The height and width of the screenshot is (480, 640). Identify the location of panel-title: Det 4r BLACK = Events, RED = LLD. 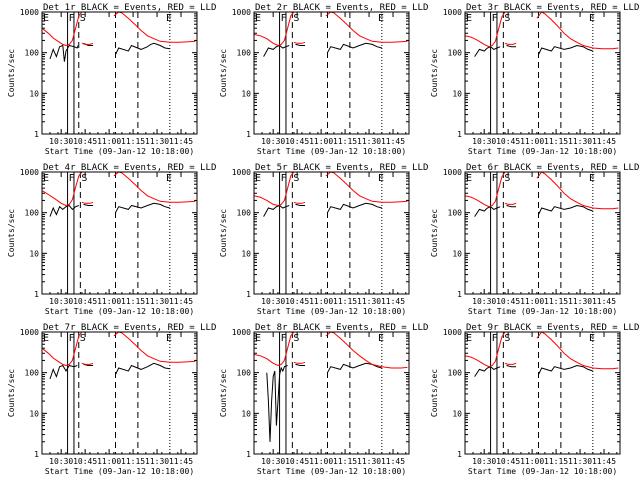
(129, 168).